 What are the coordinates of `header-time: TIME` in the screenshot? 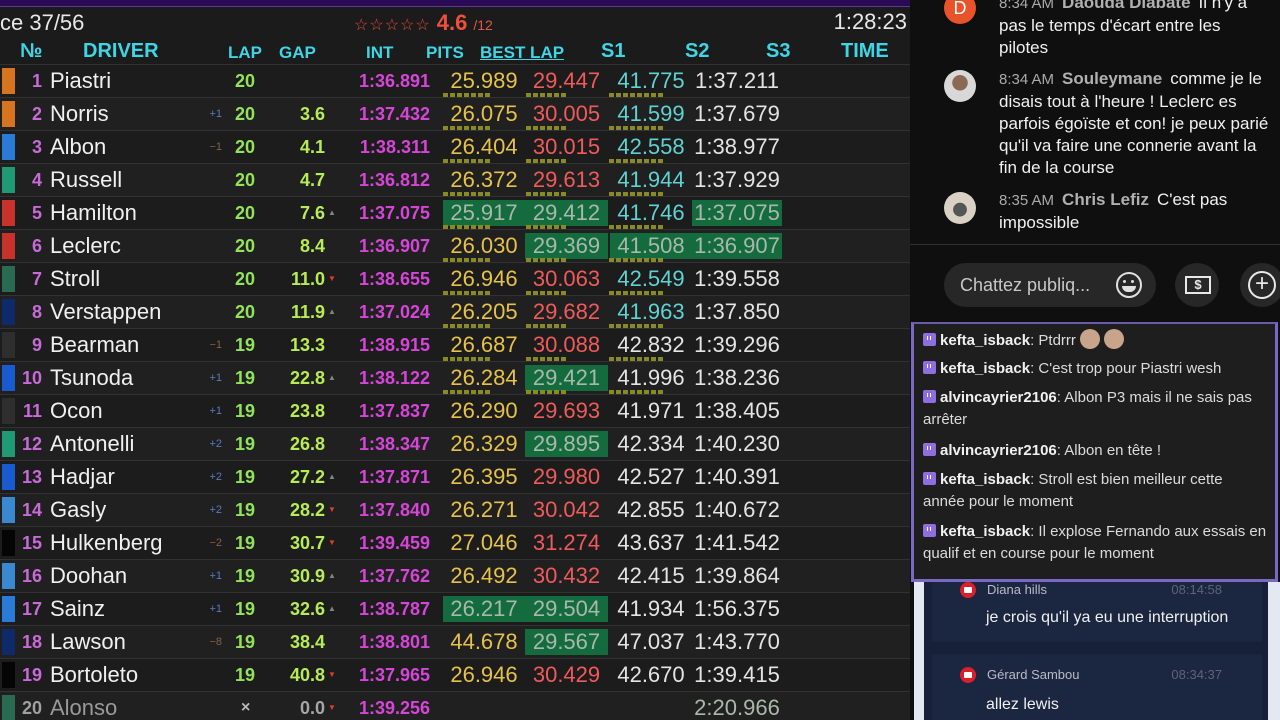 It's located at (865, 51).